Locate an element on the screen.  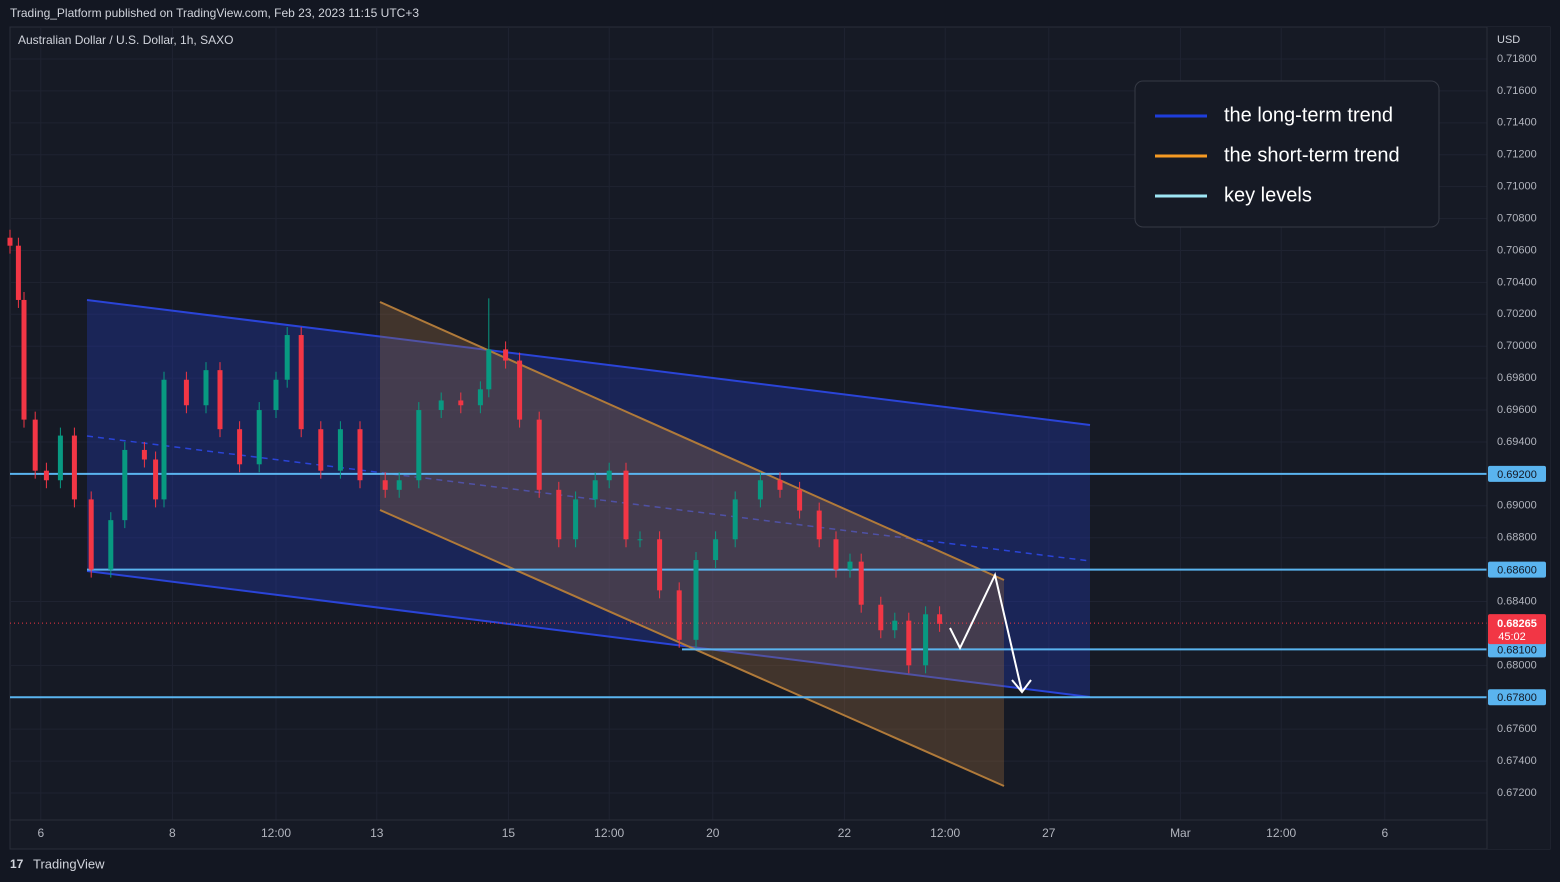
y-tick-label: 0.71000 is located at coordinates (1517, 187).